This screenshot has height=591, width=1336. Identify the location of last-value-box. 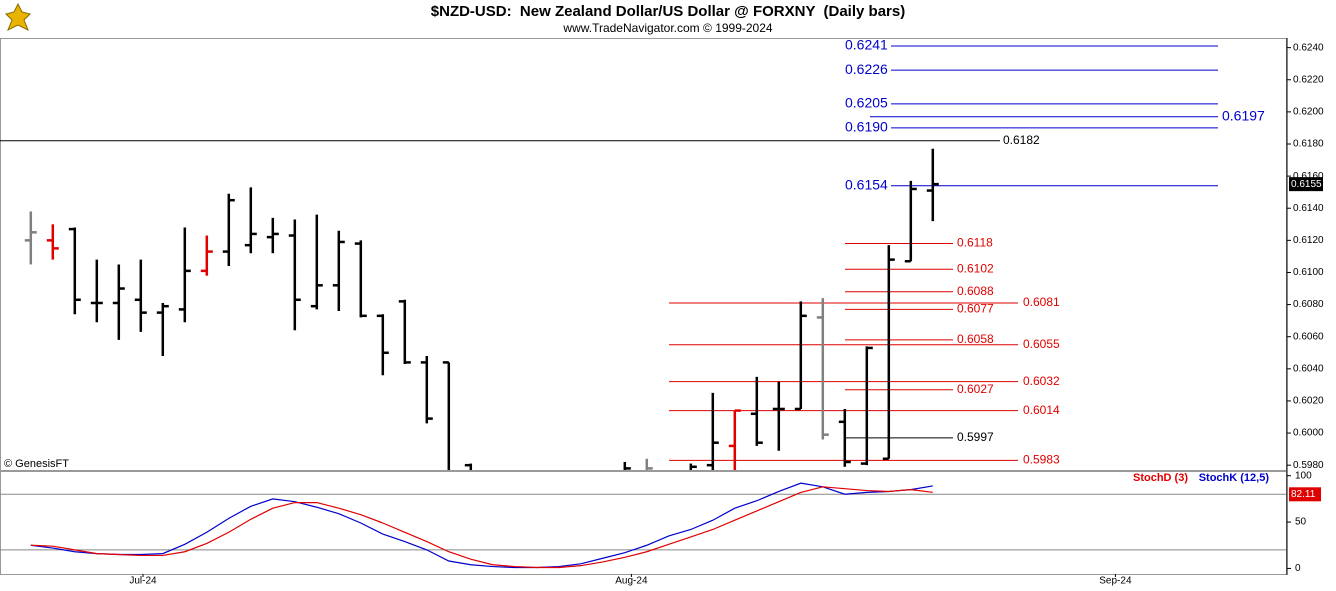
(1305, 494).